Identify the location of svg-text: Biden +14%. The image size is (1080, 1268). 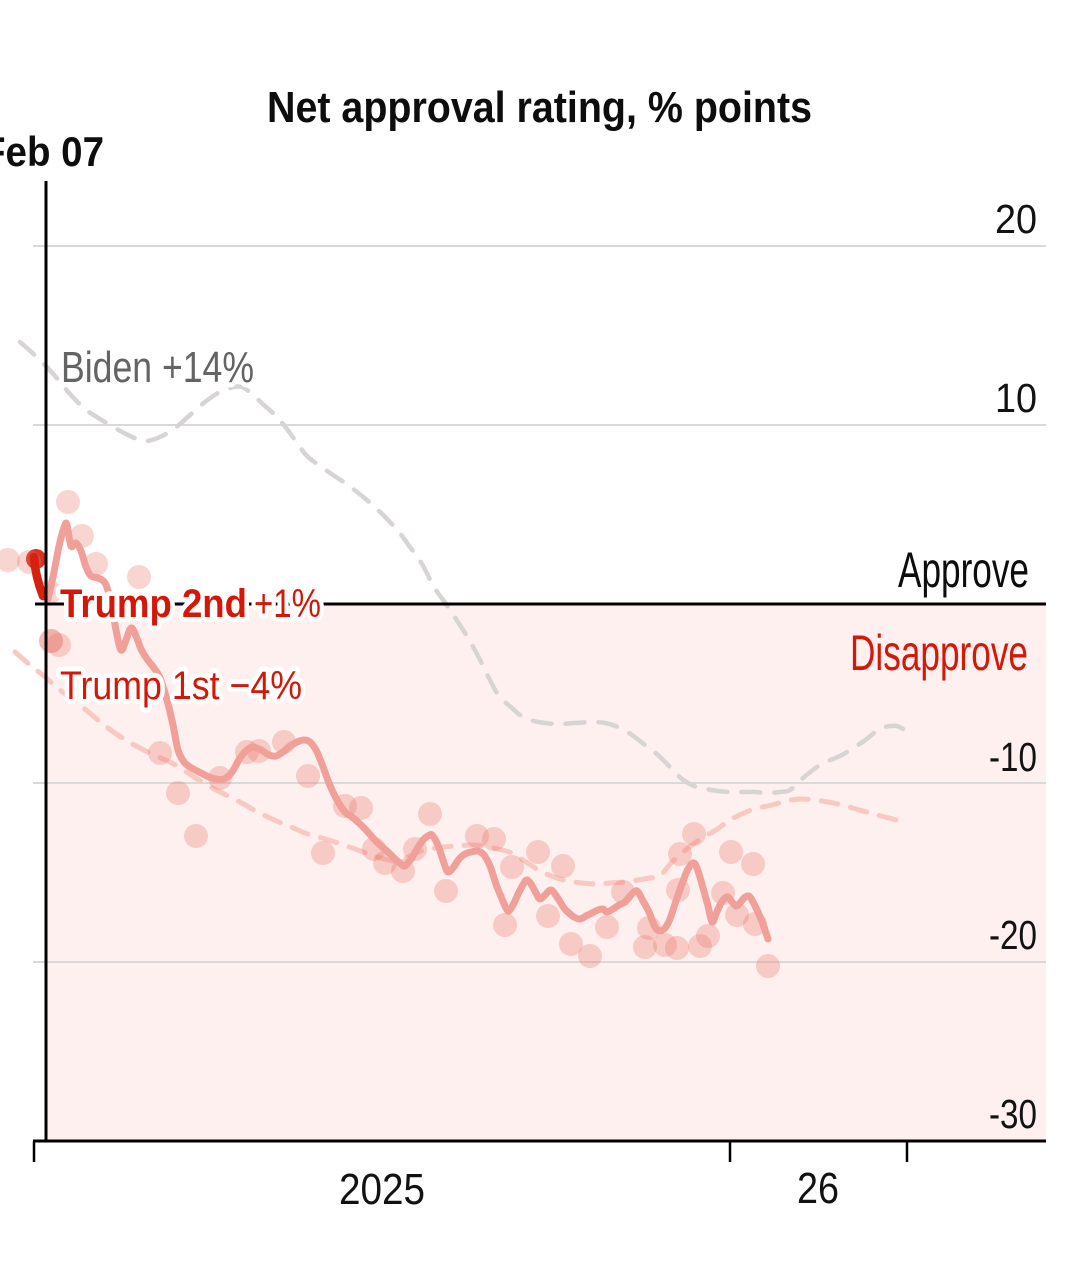
(157, 367).